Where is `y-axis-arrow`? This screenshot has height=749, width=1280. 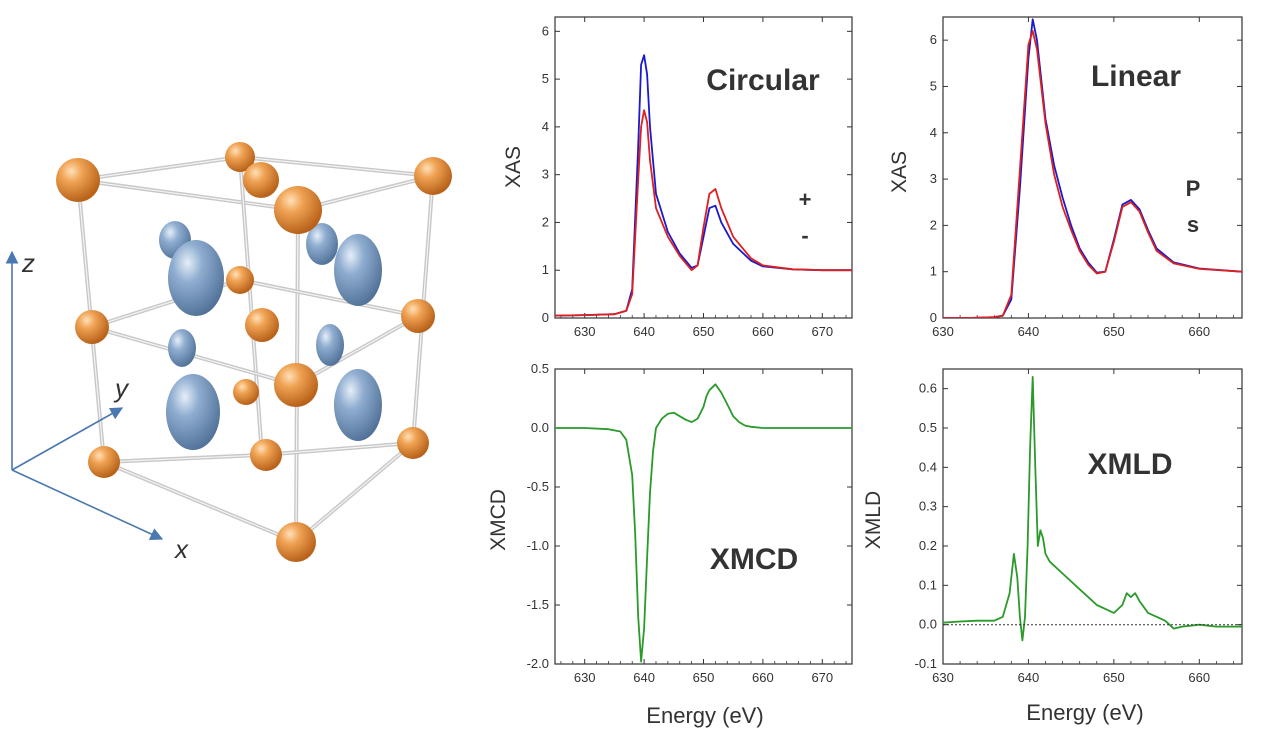 y-axis-arrow is located at coordinates (67, 439).